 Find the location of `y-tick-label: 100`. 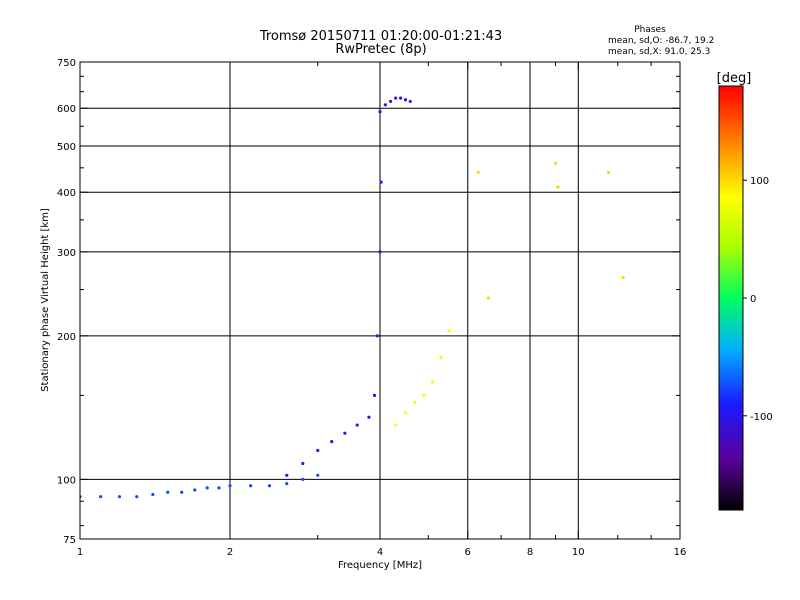

y-tick-label: 100 is located at coordinates (66, 480).